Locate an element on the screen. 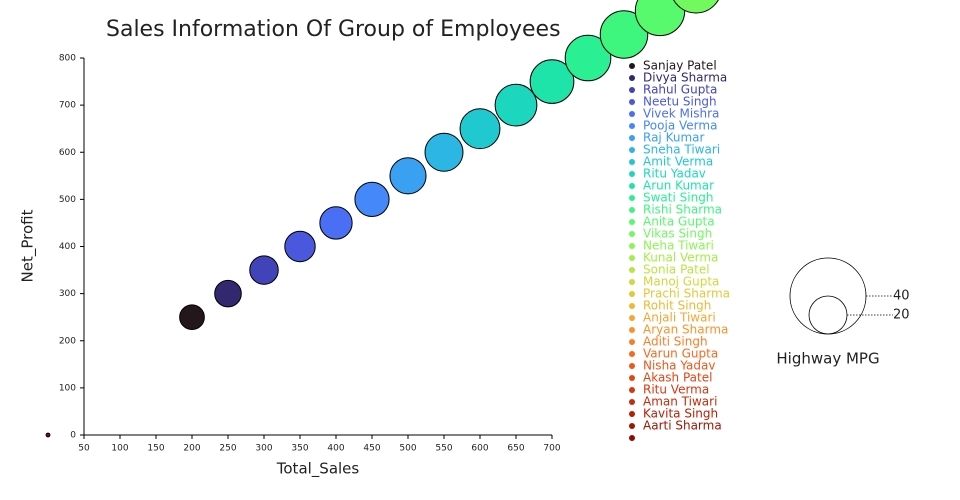 The image size is (960, 500). size-legend-circle is located at coordinates (828, 315).